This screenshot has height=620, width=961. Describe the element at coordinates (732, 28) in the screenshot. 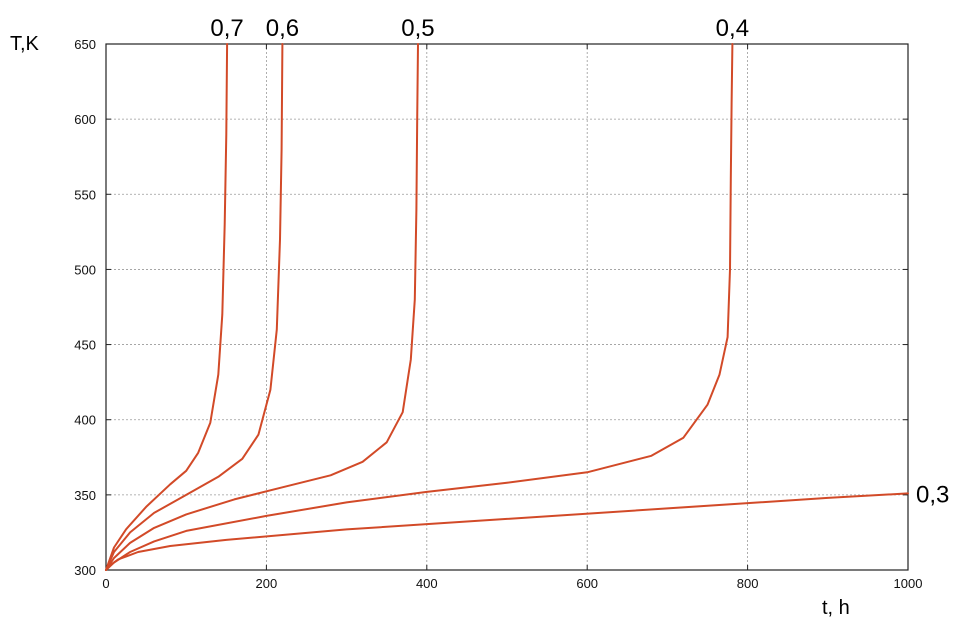

I see `series-label-3: 0,4` at that location.